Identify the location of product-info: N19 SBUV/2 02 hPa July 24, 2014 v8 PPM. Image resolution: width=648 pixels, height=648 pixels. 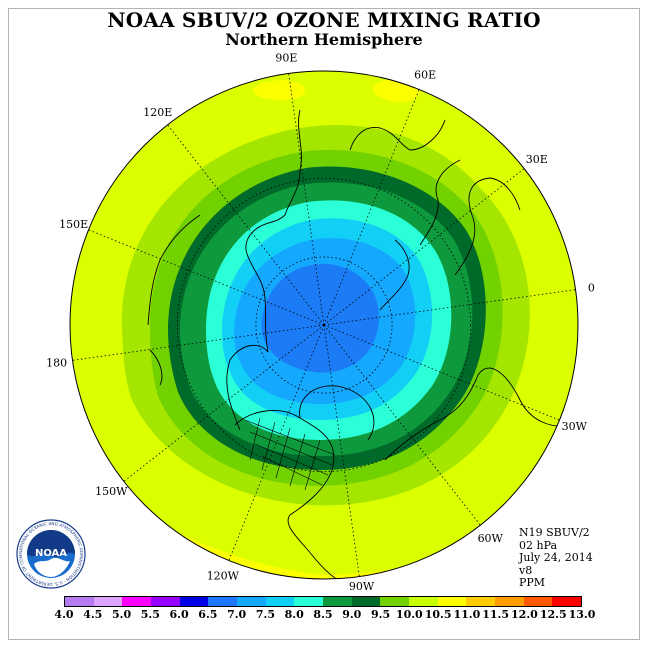
(556, 558).